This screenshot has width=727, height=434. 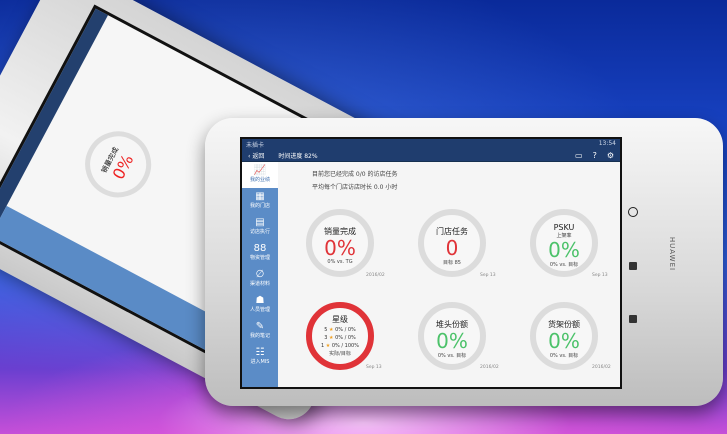 I want to click on sidebar-item-visits: ▤ 访店执行, so click(x=260, y=227).